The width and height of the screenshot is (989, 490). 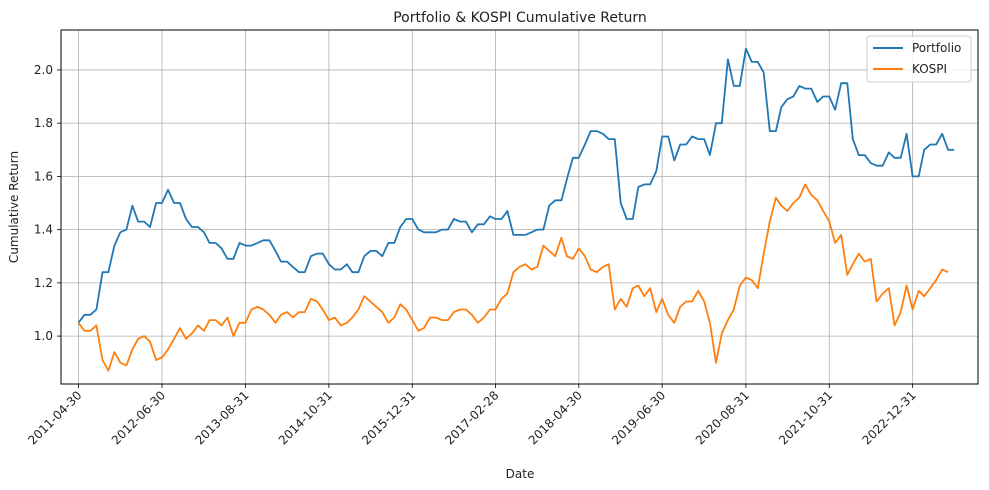 I want to click on x-tick-label: 2013-08-31, so click(x=221, y=417).